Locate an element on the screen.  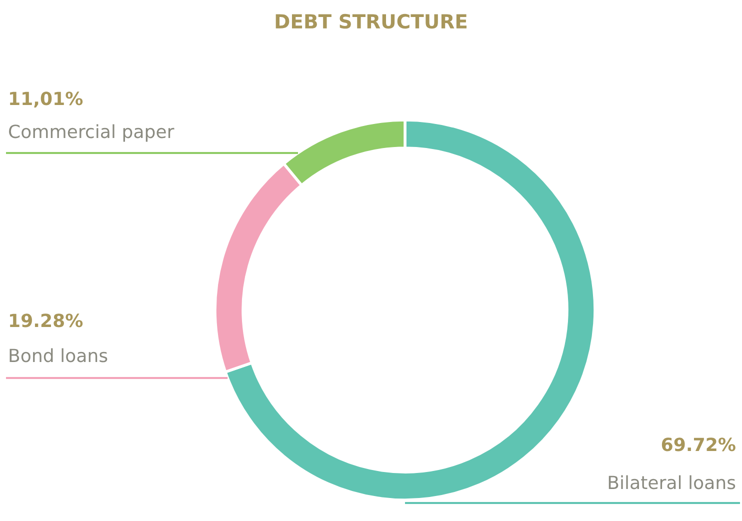
chart-title: DEBT STRUCTURE is located at coordinates (371, 21).